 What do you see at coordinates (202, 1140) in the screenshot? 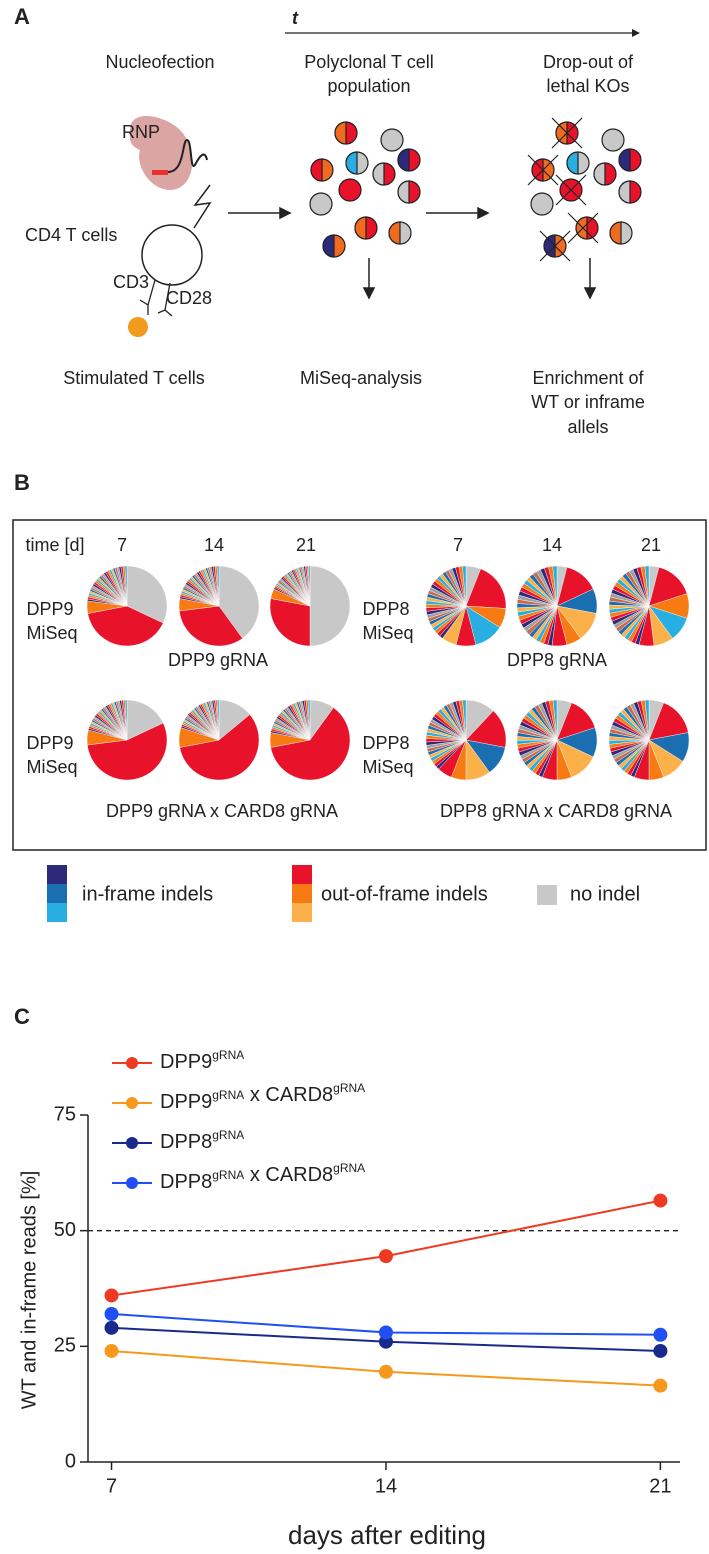
I see `legend-label: DPP8gRNA` at bounding box center [202, 1140].